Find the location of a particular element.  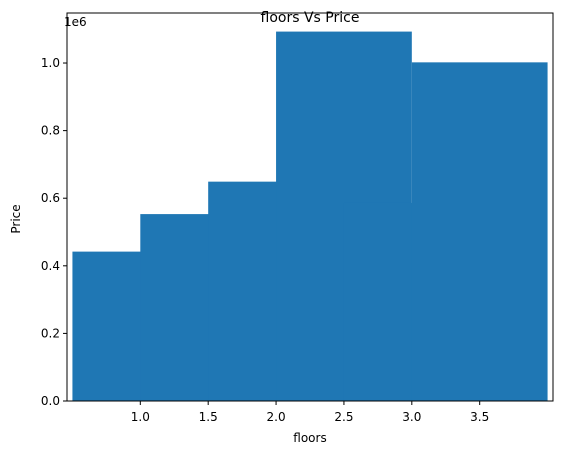

y-tick-label: 1.0 is located at coordinates (50, 63).